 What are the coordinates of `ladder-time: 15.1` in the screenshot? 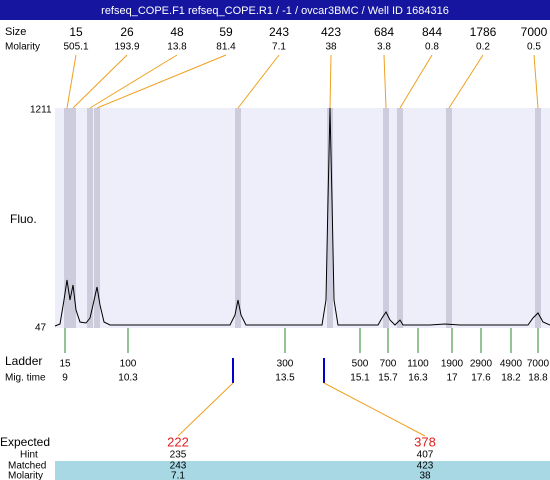 It's located at (360, 378).